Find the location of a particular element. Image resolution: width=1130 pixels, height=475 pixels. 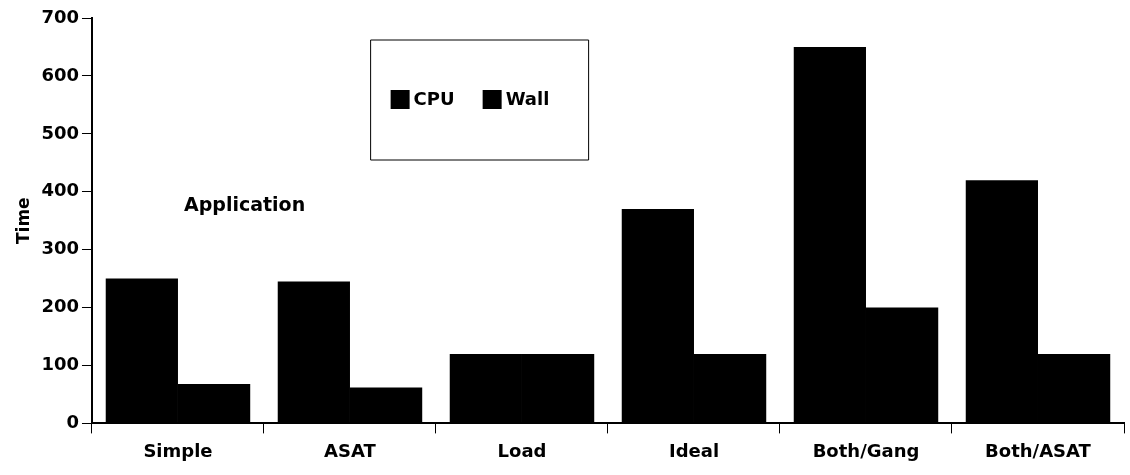

y-tick-label: 200 is located at coordinates (60, 306).